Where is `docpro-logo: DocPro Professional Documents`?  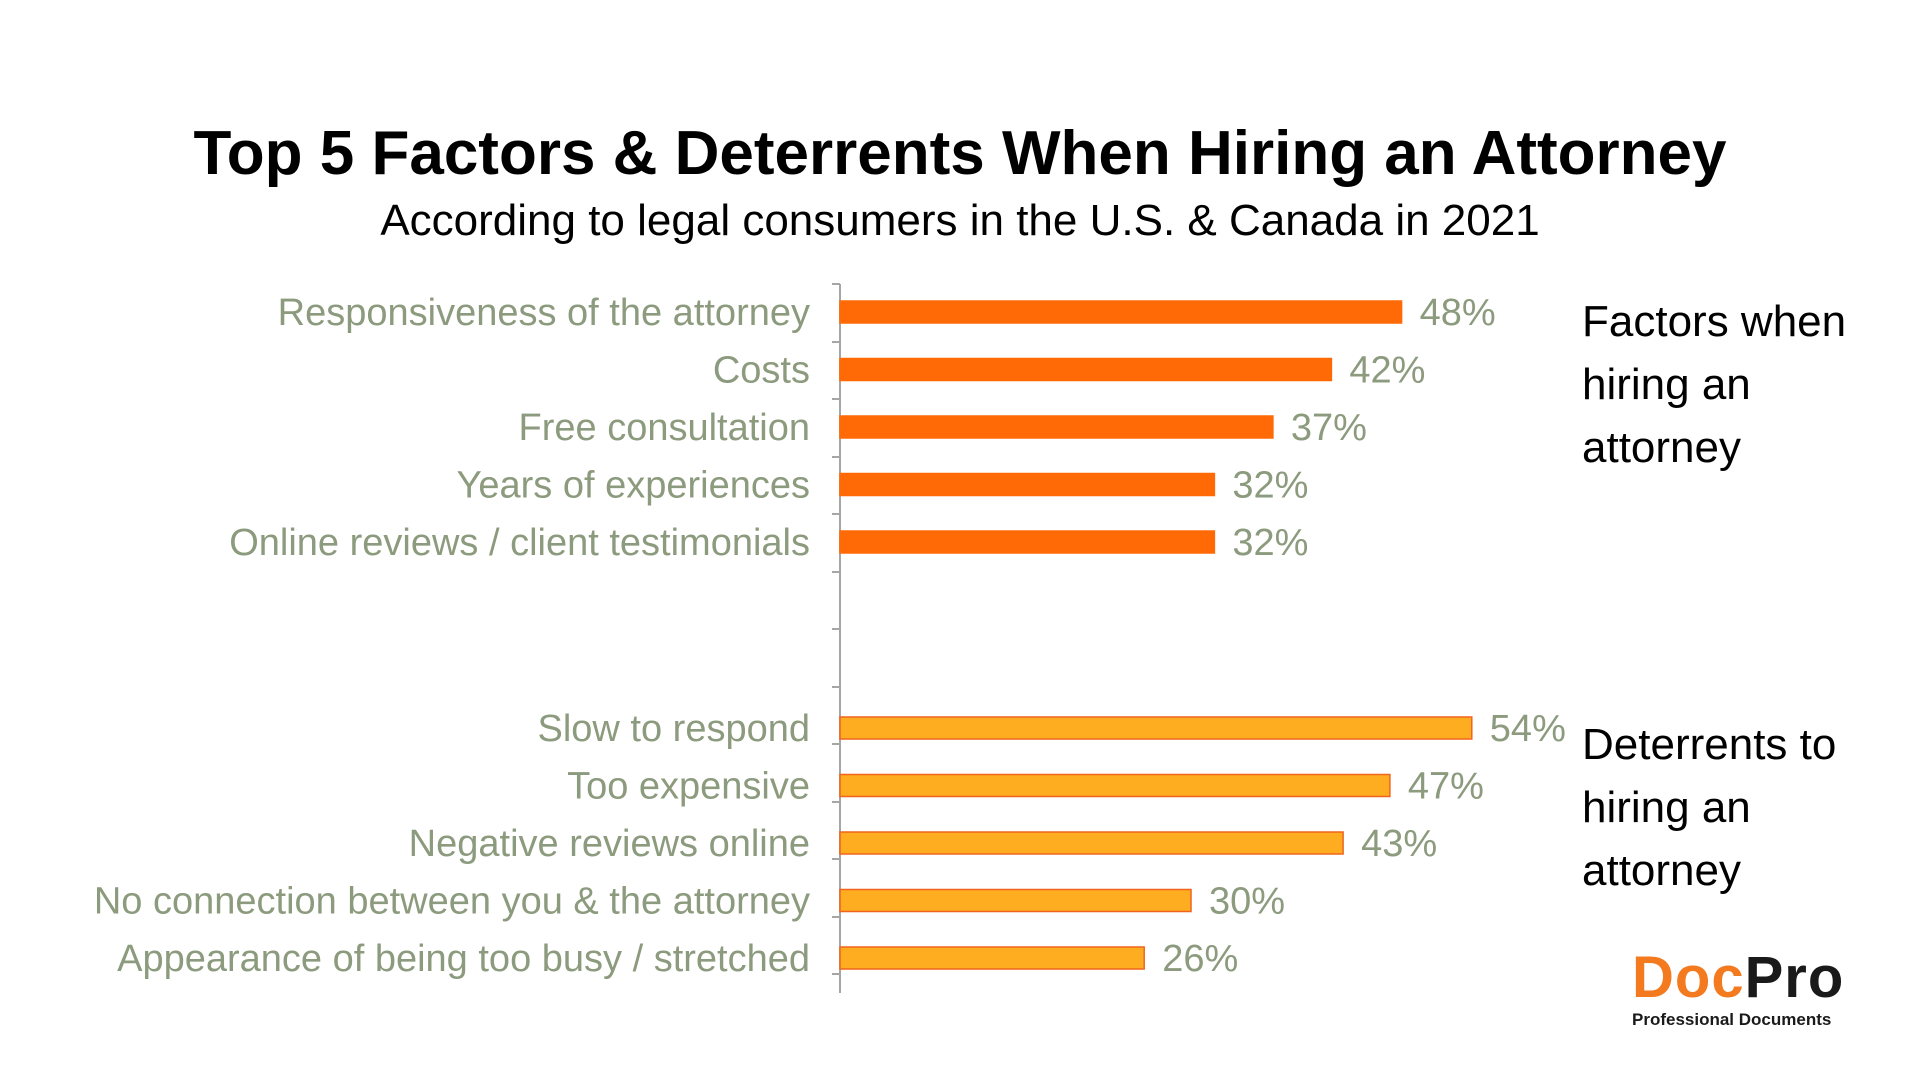
docpro-logo: DocPro Professional Documents is located at coordinates (1747, 989).